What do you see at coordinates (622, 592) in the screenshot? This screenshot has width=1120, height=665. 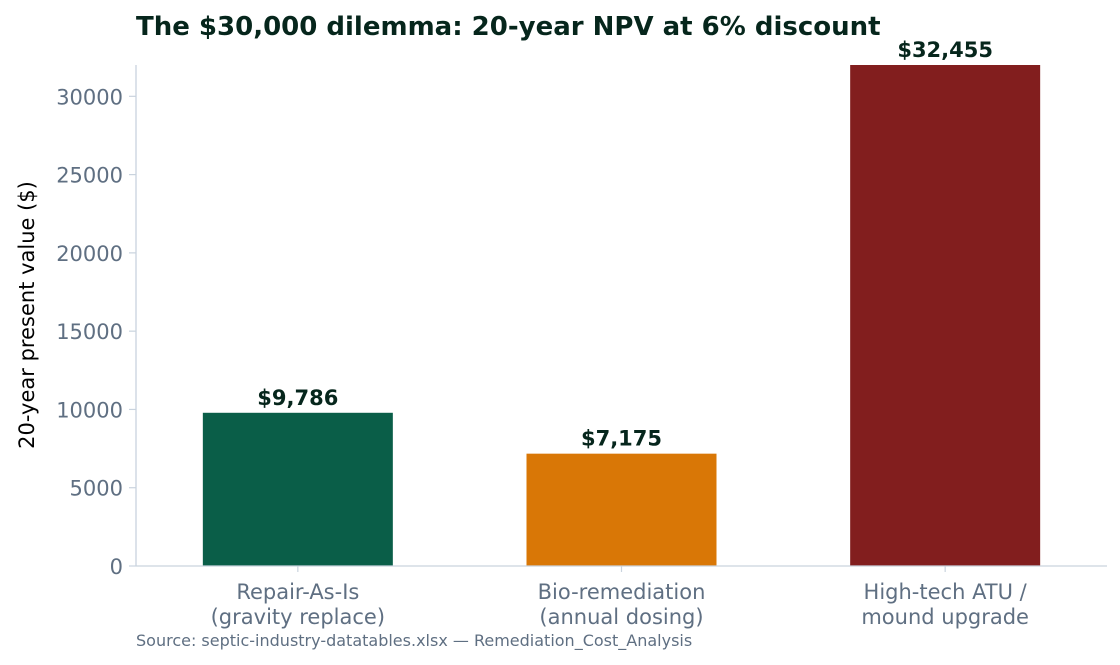 I see `x-tick-label: Bio-remediation` at bounding box center [622, 592].